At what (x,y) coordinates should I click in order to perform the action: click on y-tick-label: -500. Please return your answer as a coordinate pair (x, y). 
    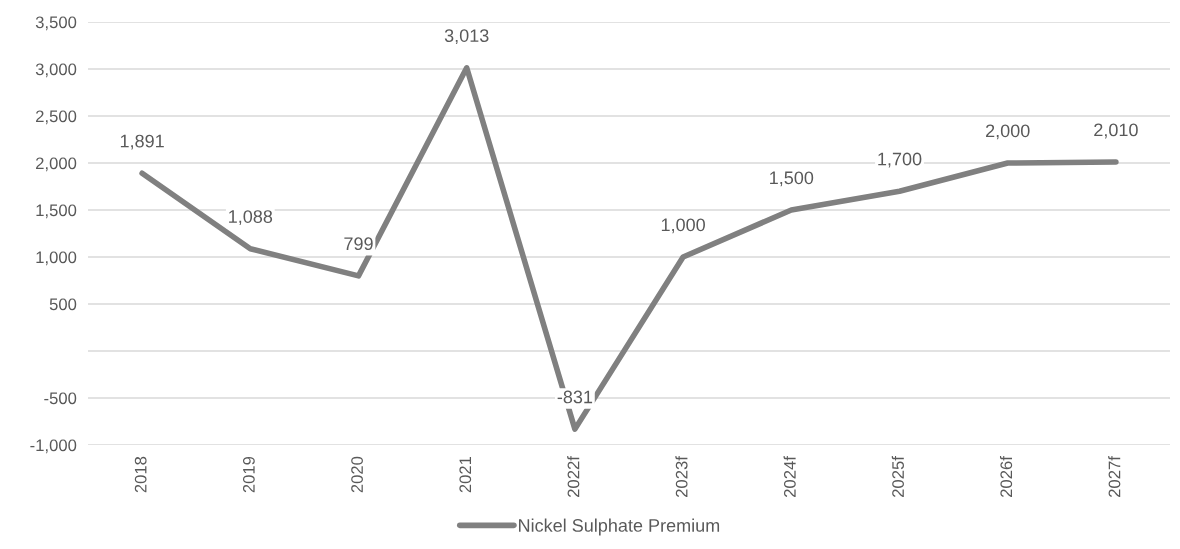
    Looking at the image, I should click on (60, 398).